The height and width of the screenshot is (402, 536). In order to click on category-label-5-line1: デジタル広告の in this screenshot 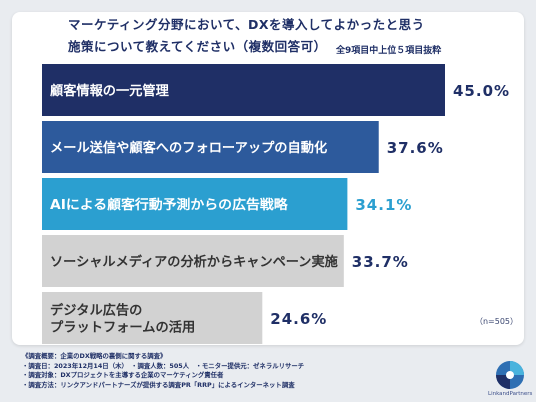, I will do `click(96, 311)`.